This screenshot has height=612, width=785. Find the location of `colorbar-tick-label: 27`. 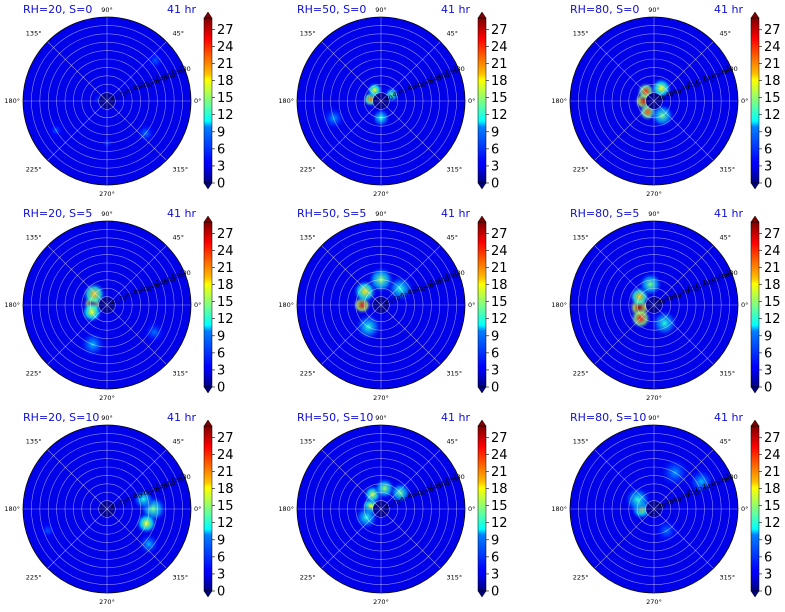

colorbar-tick-label: 27 is located at coordinates (772, 438).